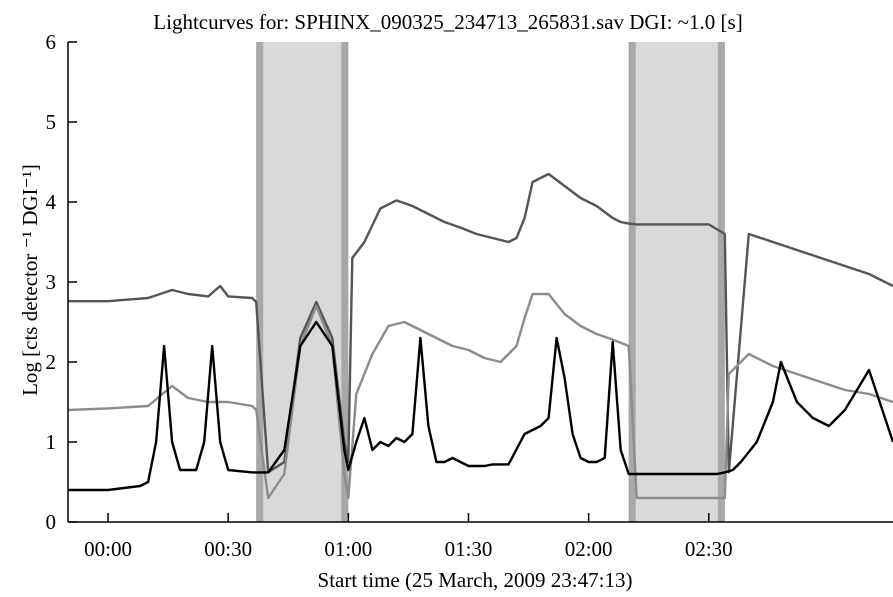 Image resolution: width=893 pixels, height=597 pixels. I want to click on y-tick-label: 4, so click(51, 202).